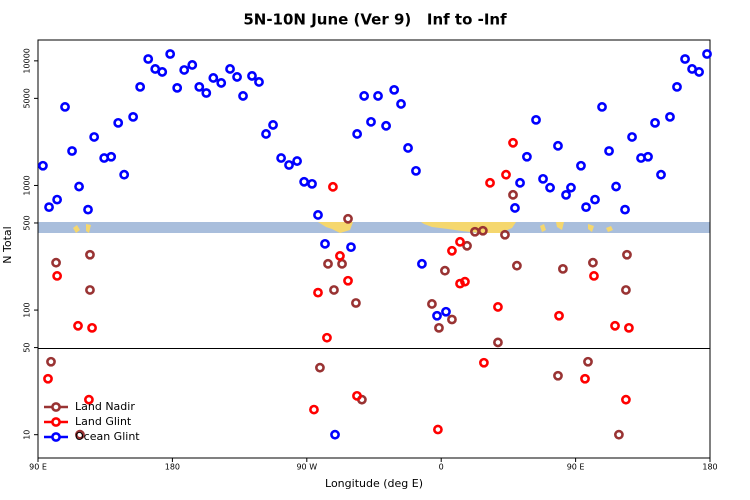  What do you see at coordinates (375, 20) in the screenshot?
I see `chart-title: 5N-10N June (Ver 9) Inf to -Inf` at bounding box center [375, 20].